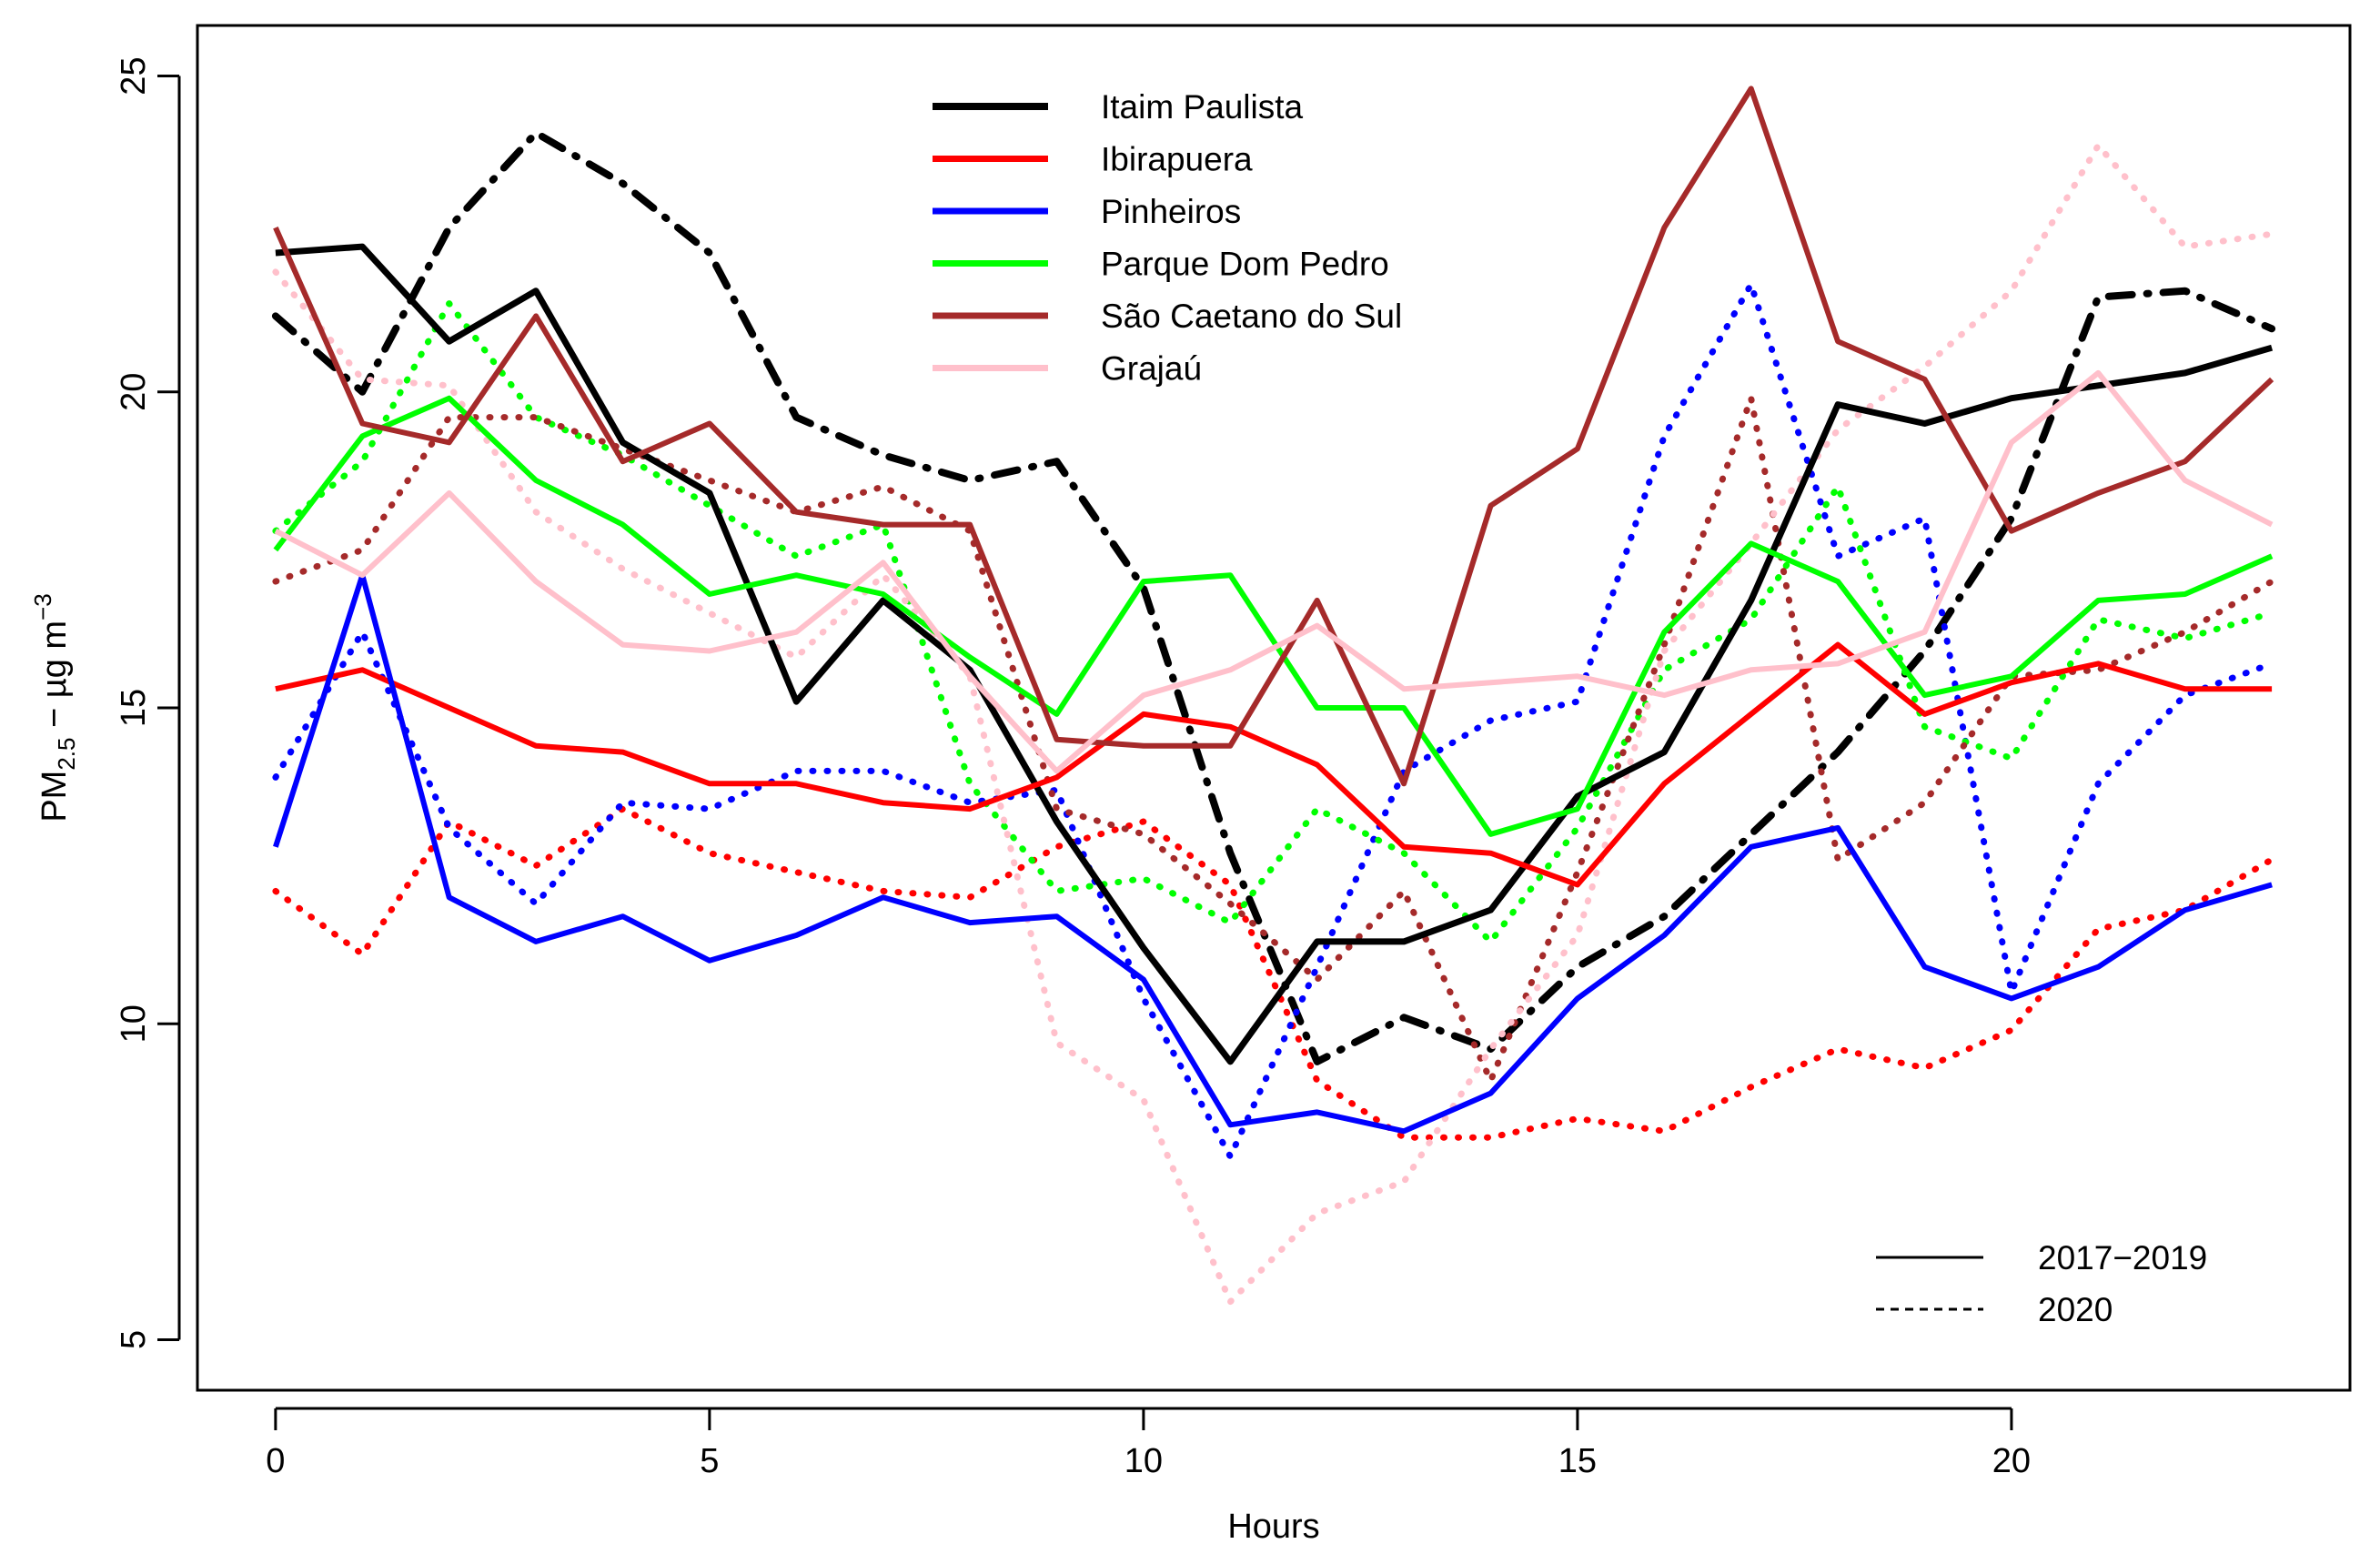  Describe the element at coordinates (134, 1339) in the screenshot. I see `y-tick-label: 5` at that location.